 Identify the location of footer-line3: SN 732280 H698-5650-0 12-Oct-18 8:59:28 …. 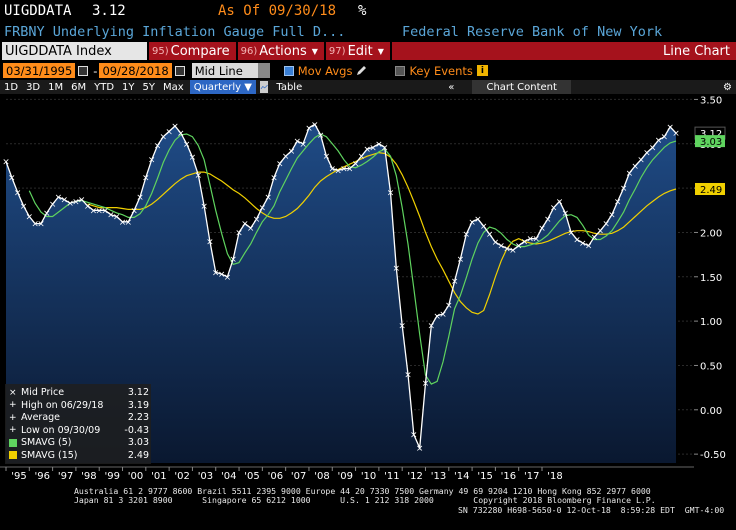
(591, 510).